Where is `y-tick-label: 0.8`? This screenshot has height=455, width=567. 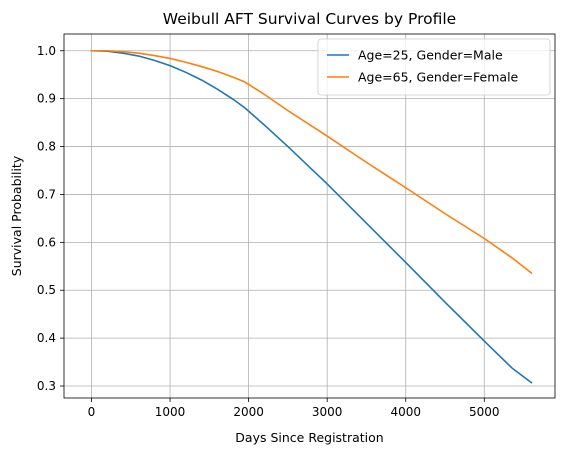
y-tick-label: 0.8 is located at coordinates (46, 147).